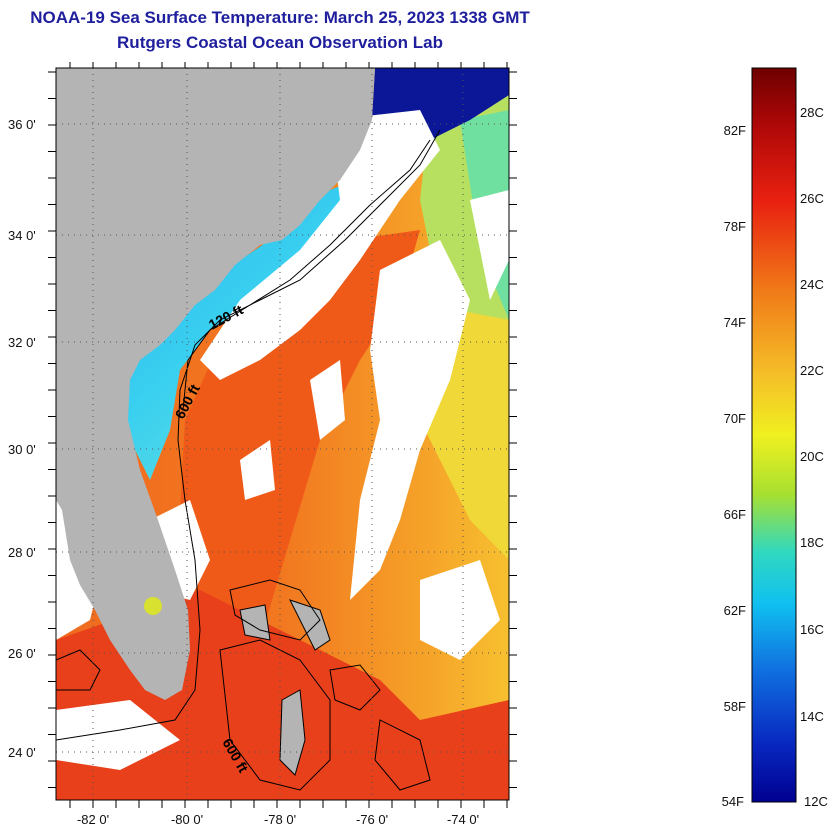 The image size is (833, 832). I want to click on celsius-label: 28C, so click(812, 112).